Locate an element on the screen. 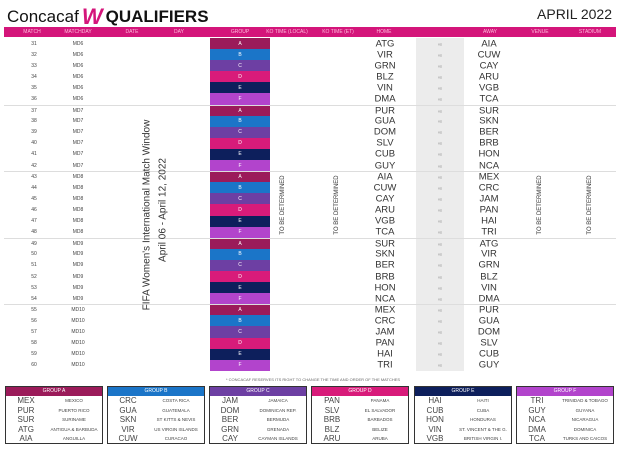 The image size is (620, 450). match-number: 55 is located at coordinates (34, 310).